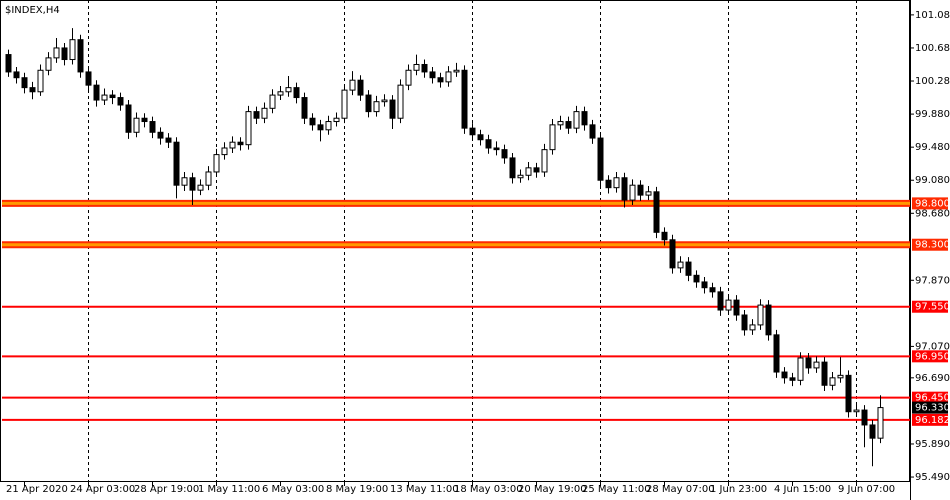 Image resolution: width=950 pixels, height=500 pixels. I want to click on x-tick-label: 9 Jun 07:00, so click(866, 489).